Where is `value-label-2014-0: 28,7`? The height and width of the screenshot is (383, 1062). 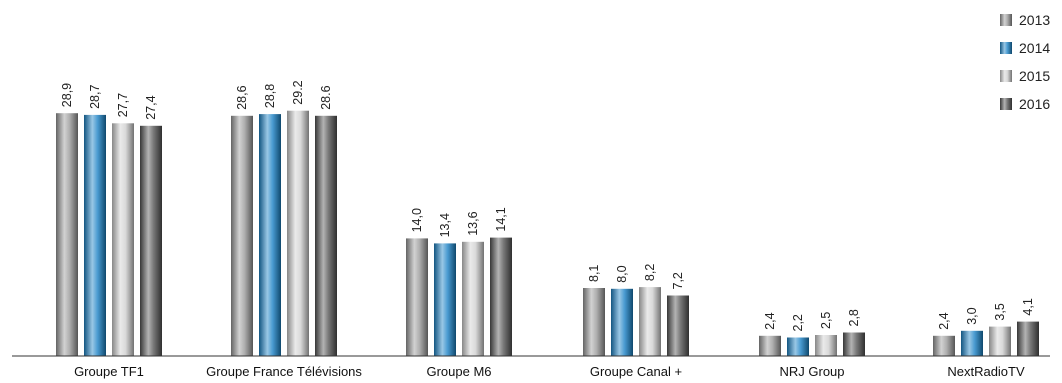
value-label-2014-0: 28,7 is located at coordinates (95, 97).